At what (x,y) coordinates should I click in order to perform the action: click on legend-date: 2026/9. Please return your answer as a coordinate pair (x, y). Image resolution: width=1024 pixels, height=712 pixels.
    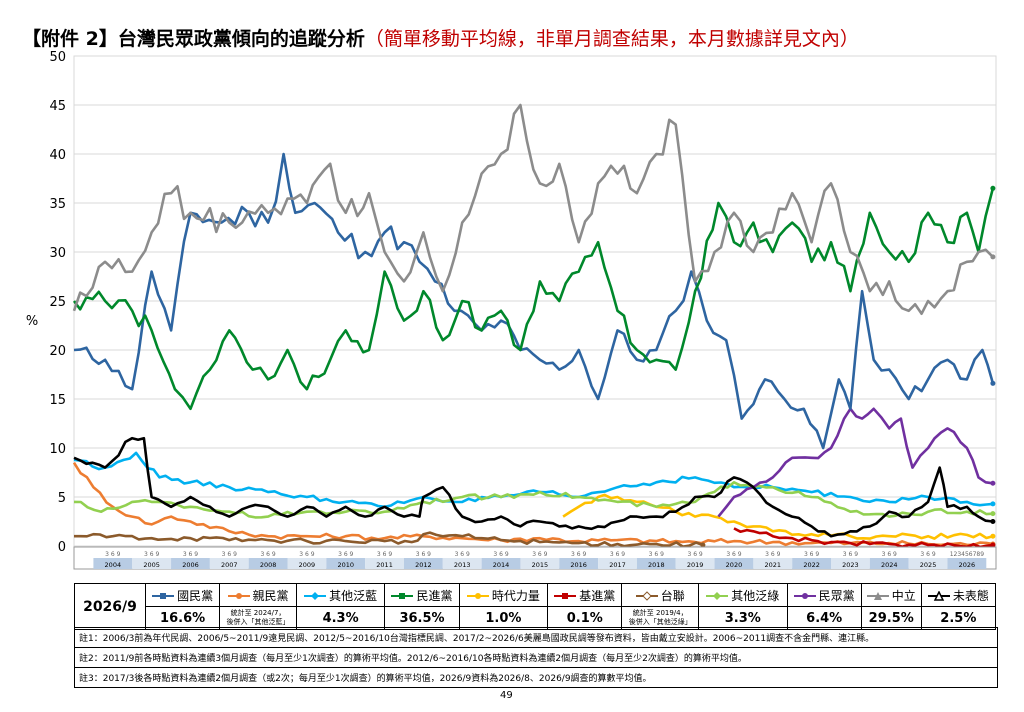
    Looking at the image, I should click on (110, 606).